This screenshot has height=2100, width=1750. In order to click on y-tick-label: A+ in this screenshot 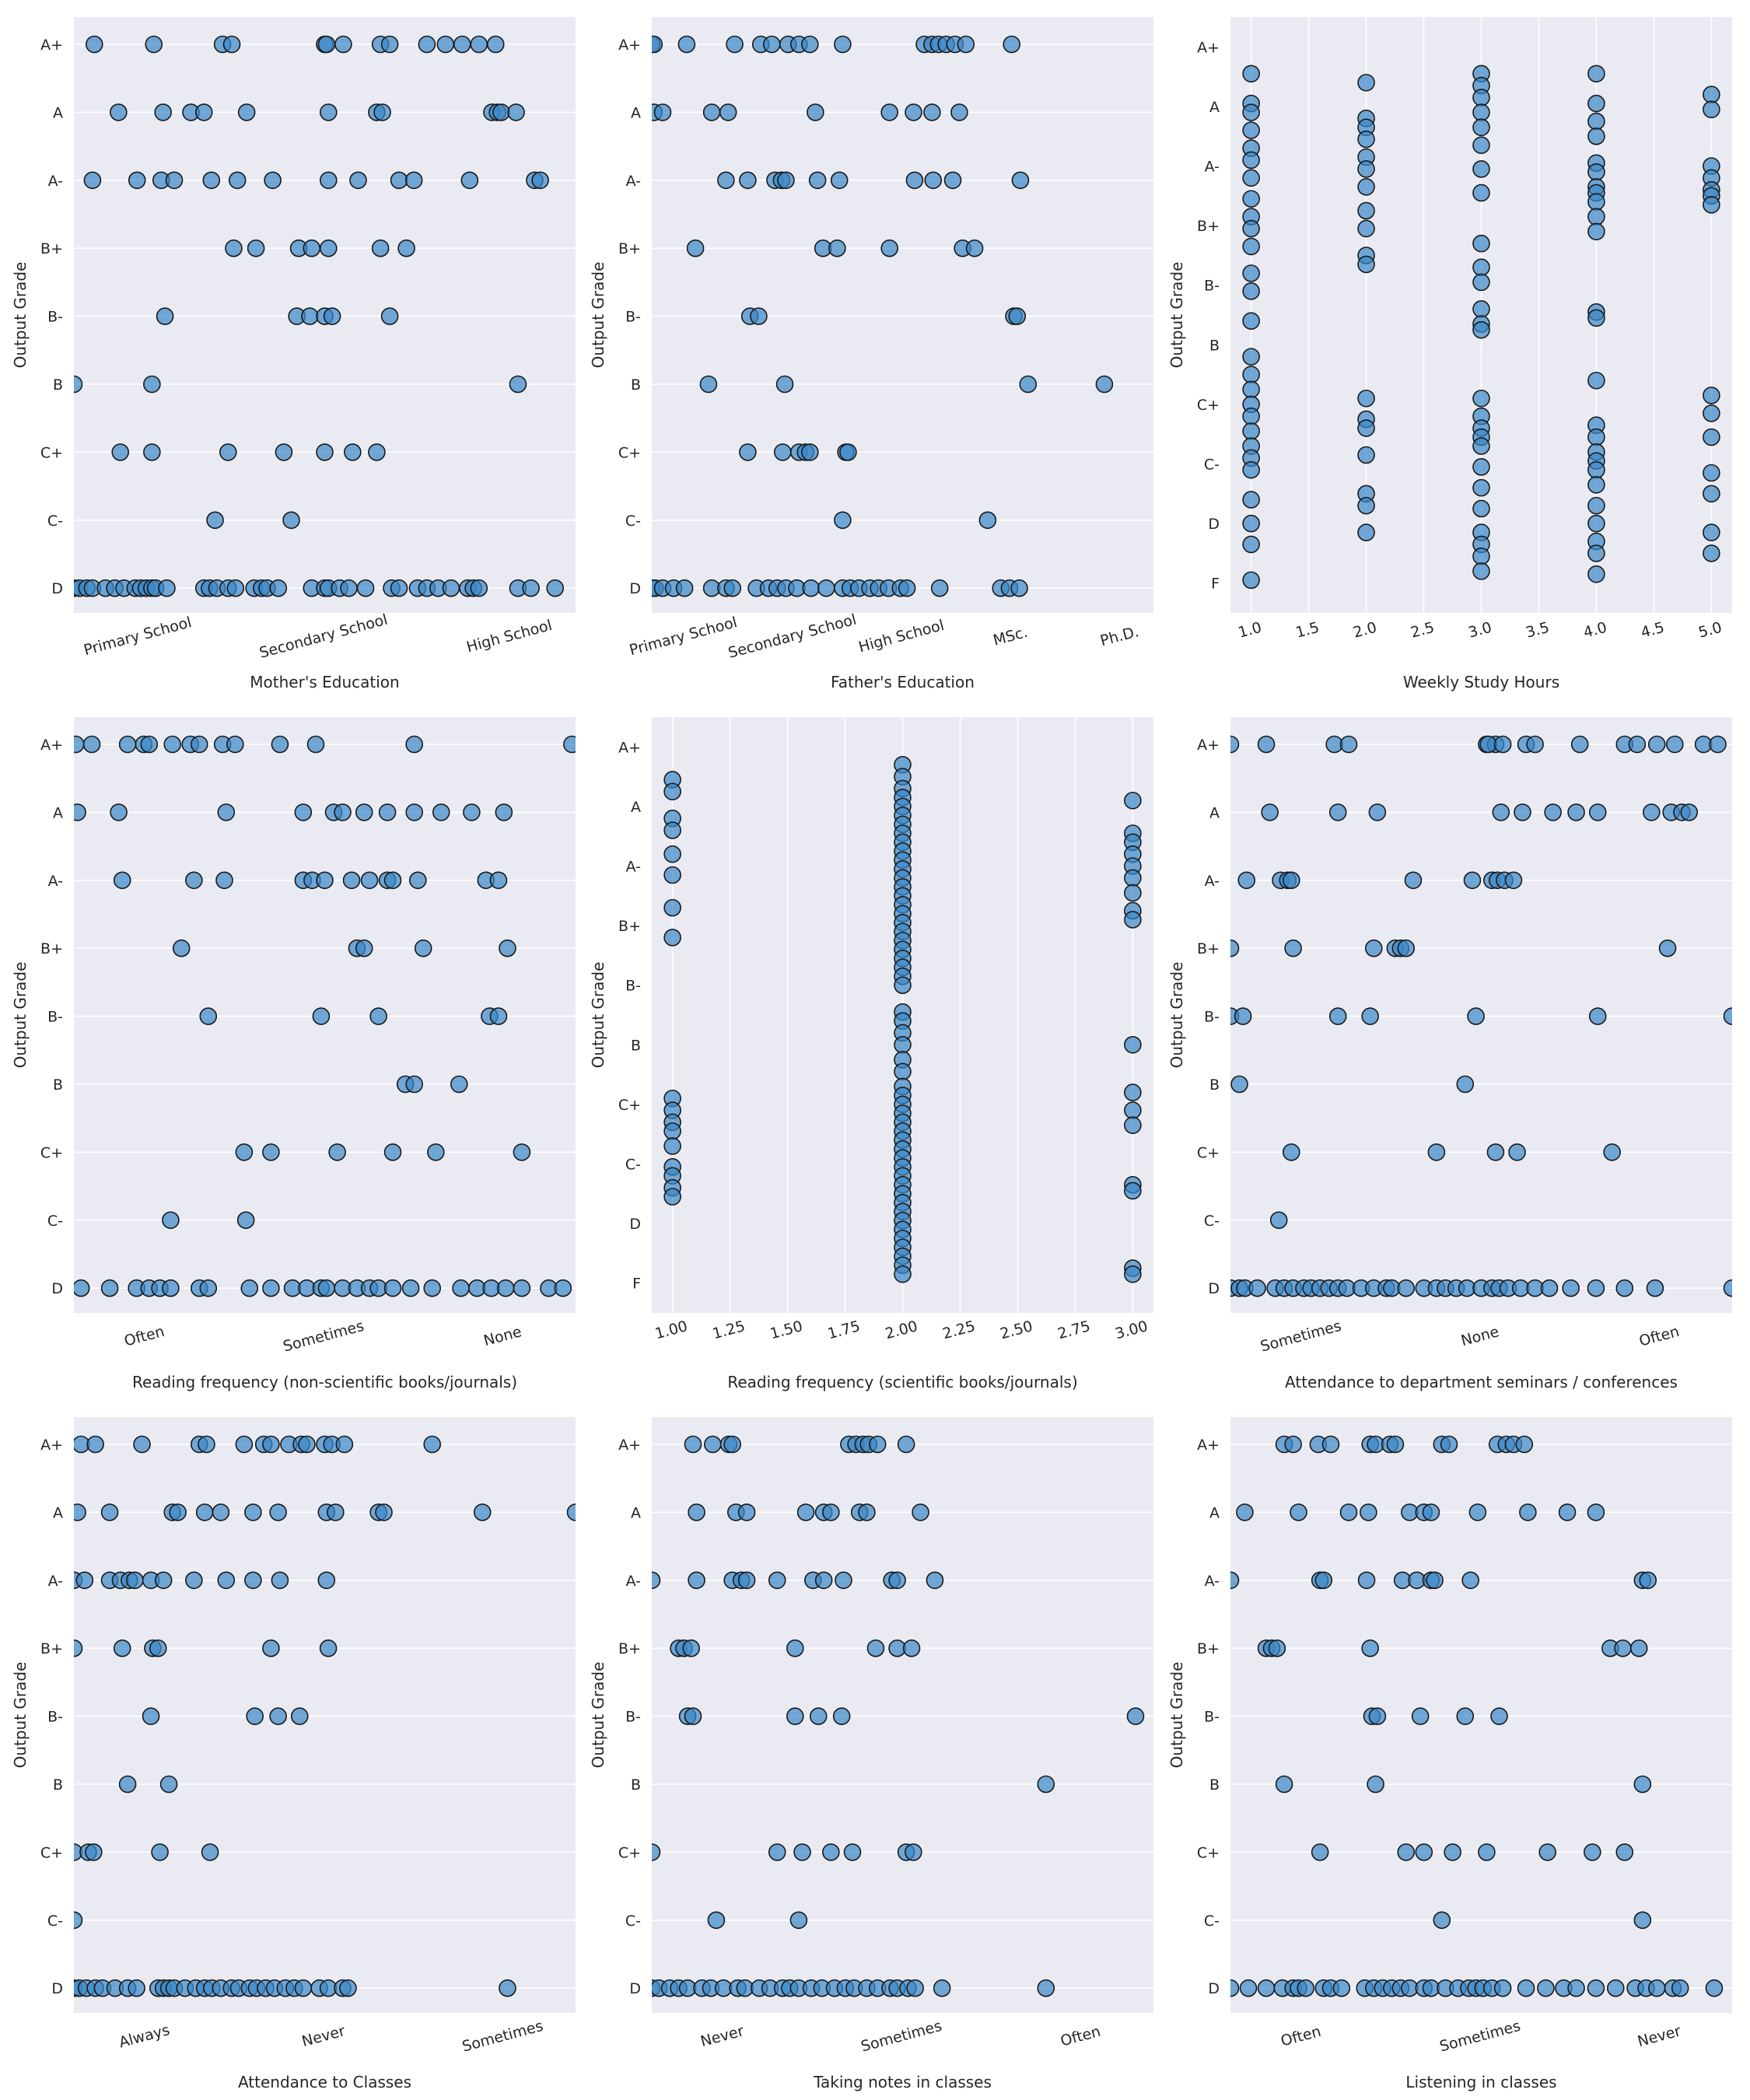, I will do `click(1209, 48)`.